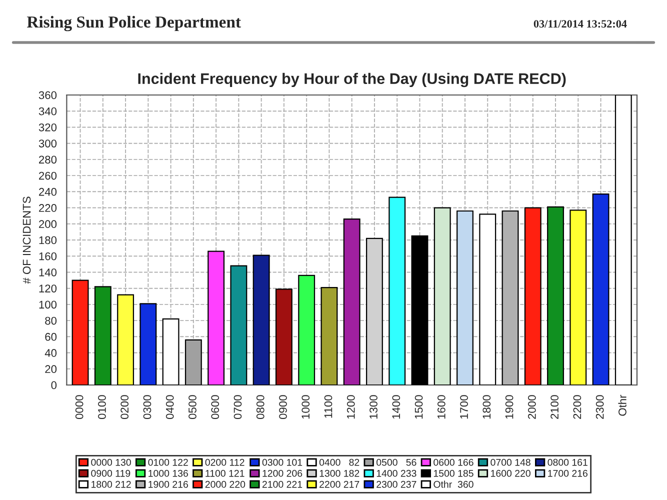  What do you see at coordinates (568, 473) in the screenshot?
I see `legend-label: 1700 216` at bounding box center [568, 473].